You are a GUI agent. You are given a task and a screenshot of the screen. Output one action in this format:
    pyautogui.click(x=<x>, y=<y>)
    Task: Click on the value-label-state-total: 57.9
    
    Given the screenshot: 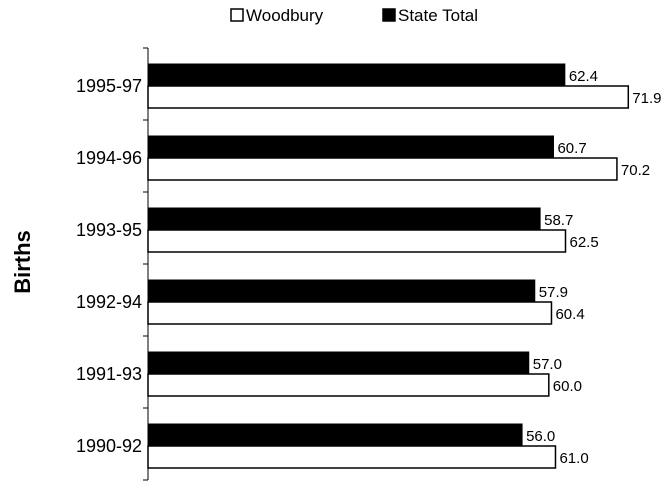 What is the action you would take?
    pyautogui.click(x=553, y=292)
    